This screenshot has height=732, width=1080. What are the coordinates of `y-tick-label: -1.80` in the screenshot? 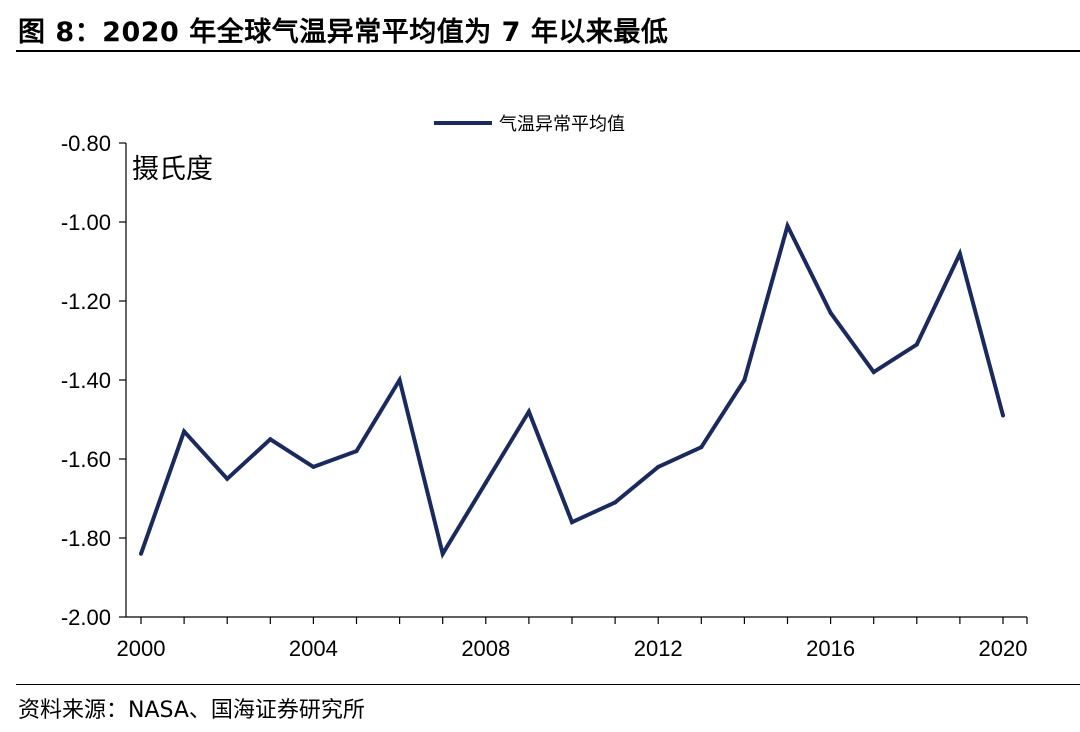 It's located at (86, 538).